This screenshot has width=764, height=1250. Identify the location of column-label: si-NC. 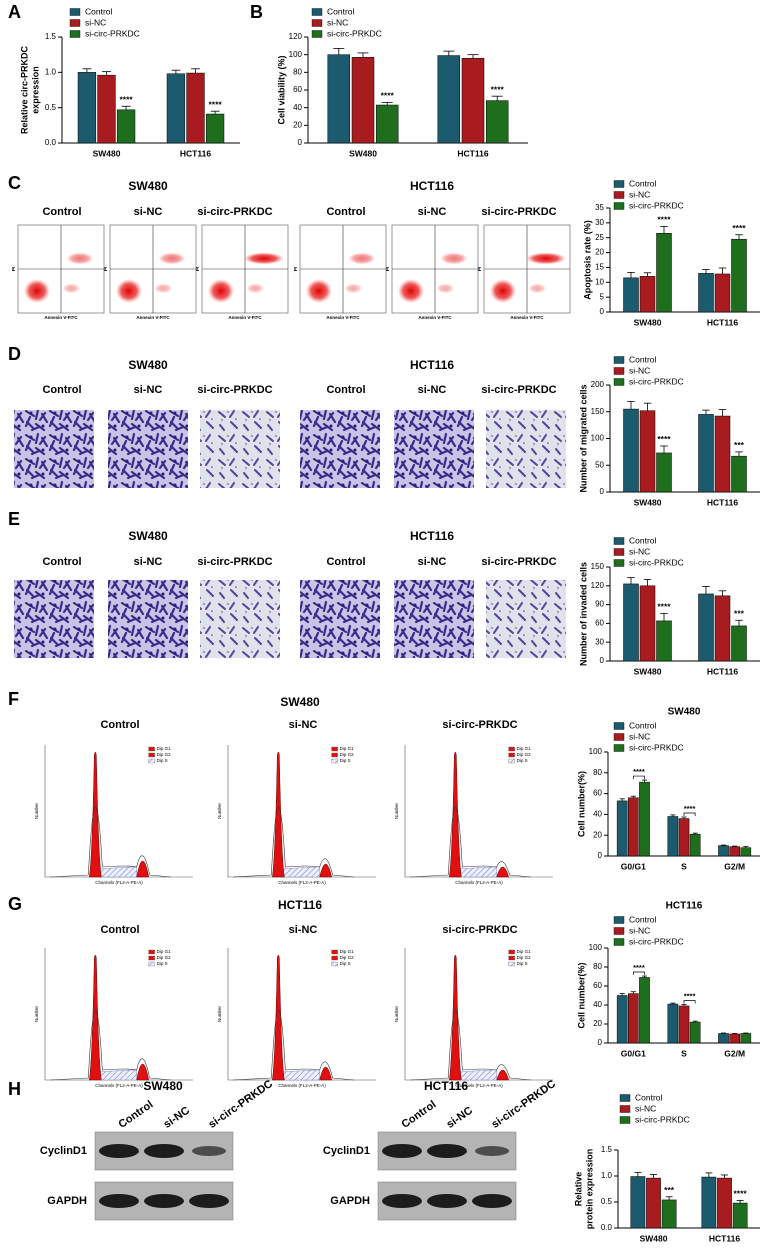
(177, 1118).